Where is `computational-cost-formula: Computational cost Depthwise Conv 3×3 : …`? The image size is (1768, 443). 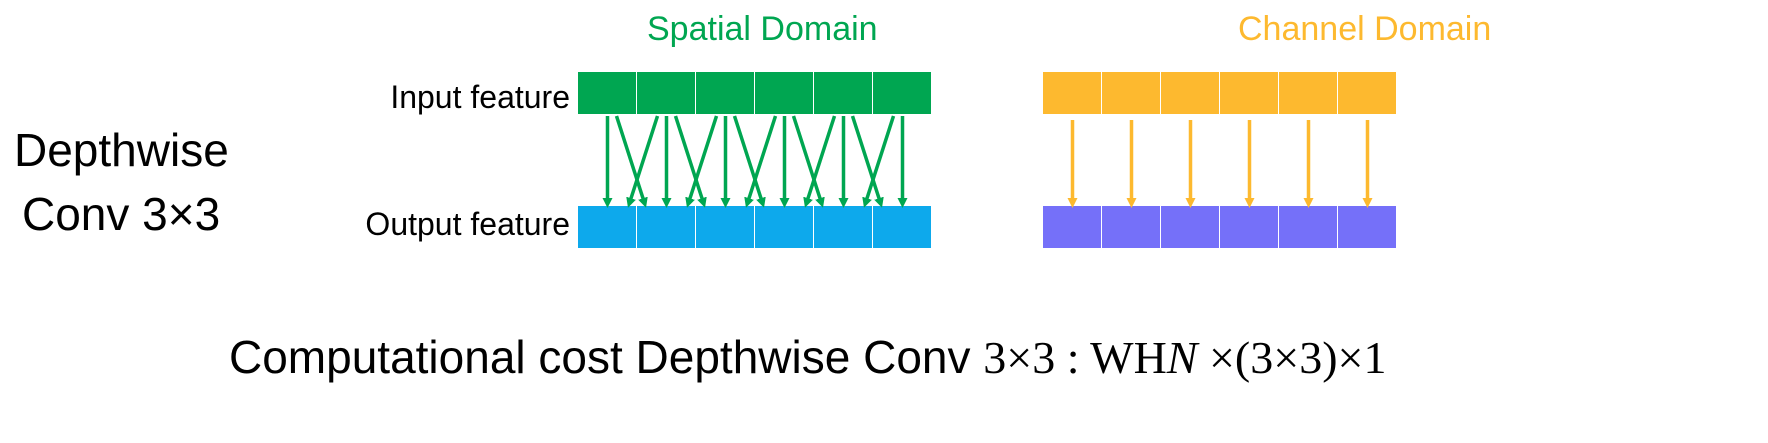
computational-cost-formula: Computational cost Depthwise Conv 3×3 : … is located at coordinates (807, 357).